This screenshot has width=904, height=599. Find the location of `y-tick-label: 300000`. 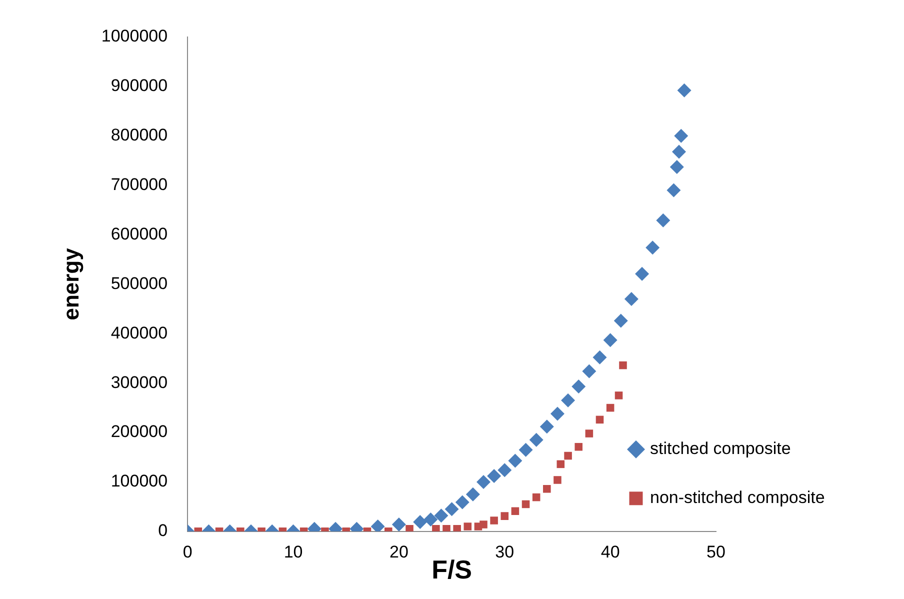

y-tick-label: 300000 is located at coordinates (139, 382).